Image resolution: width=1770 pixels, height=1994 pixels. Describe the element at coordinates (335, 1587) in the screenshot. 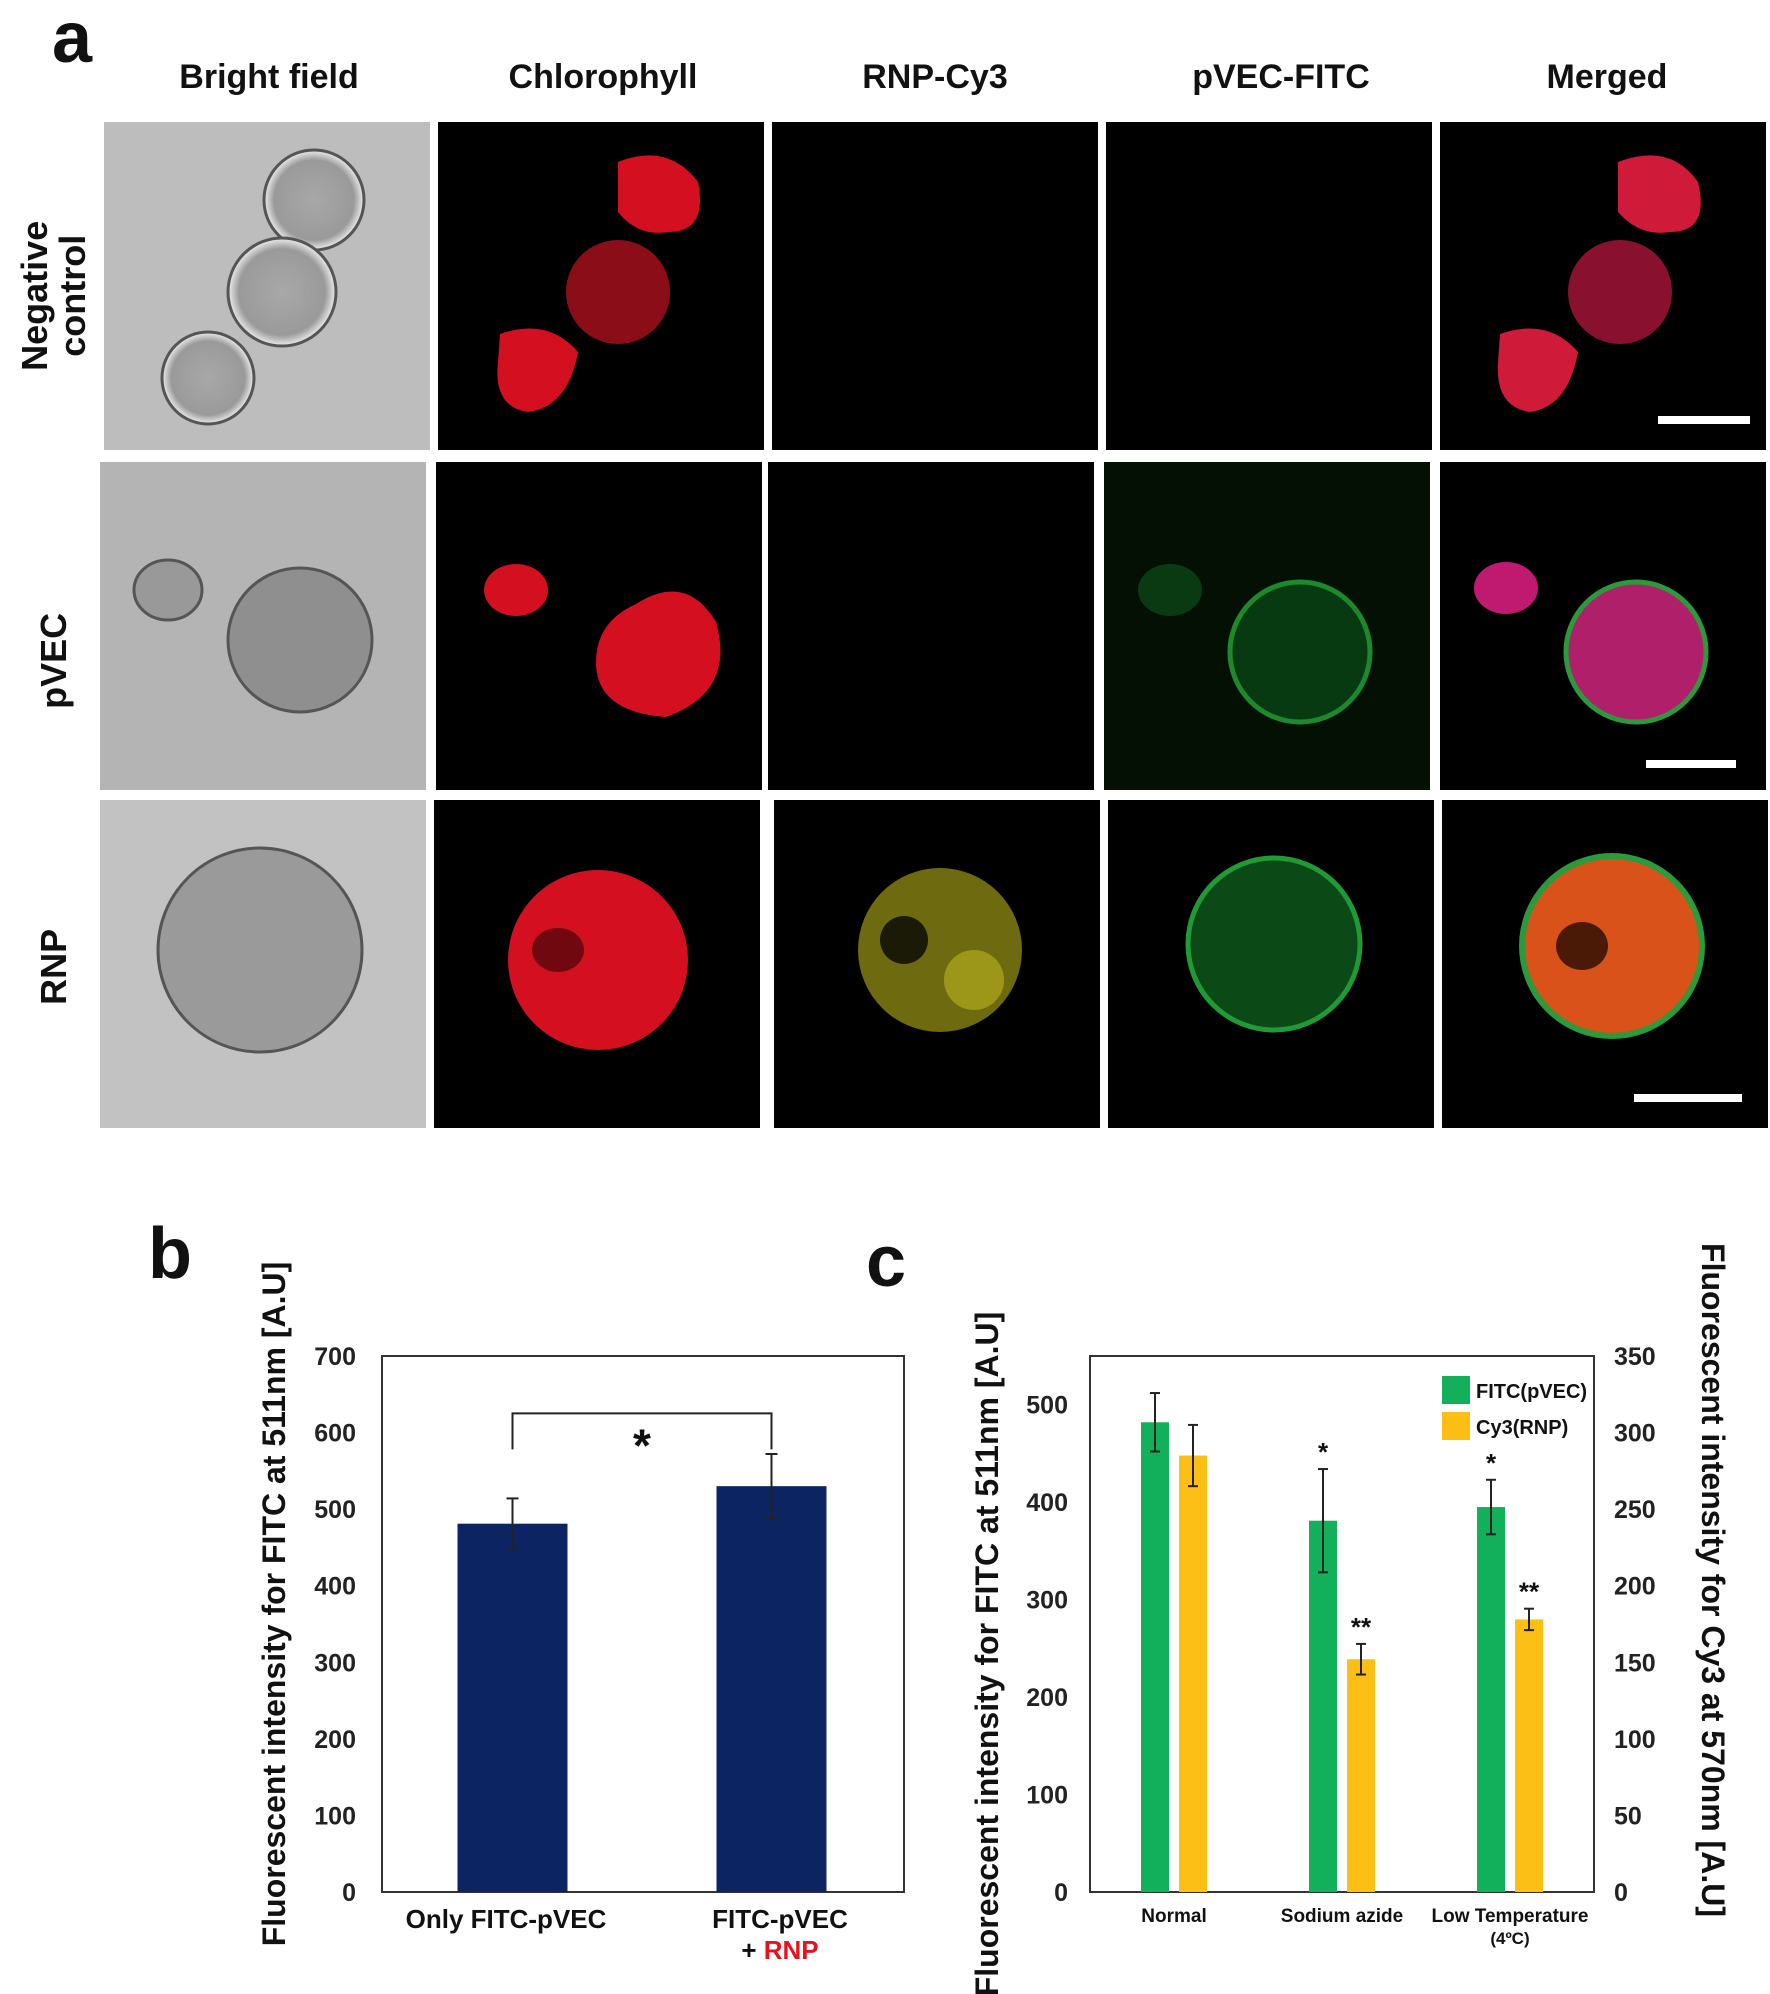

I see `y-tick-label: 400` at that location.